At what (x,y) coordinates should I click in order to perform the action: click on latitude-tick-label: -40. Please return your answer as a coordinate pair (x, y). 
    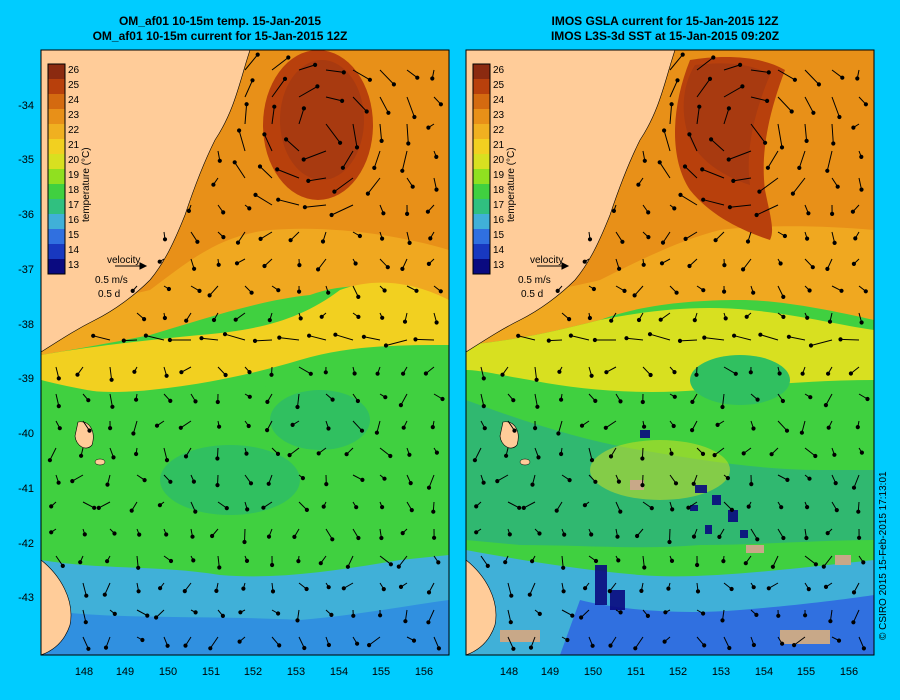
    Looking at the image, I should click on (26, 434).